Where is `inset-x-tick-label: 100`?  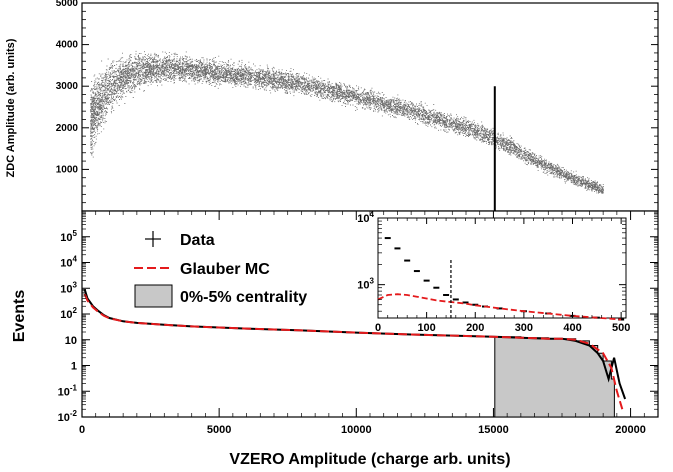 inset-x-tick-label: 100 is located at coordinates (426, 328).